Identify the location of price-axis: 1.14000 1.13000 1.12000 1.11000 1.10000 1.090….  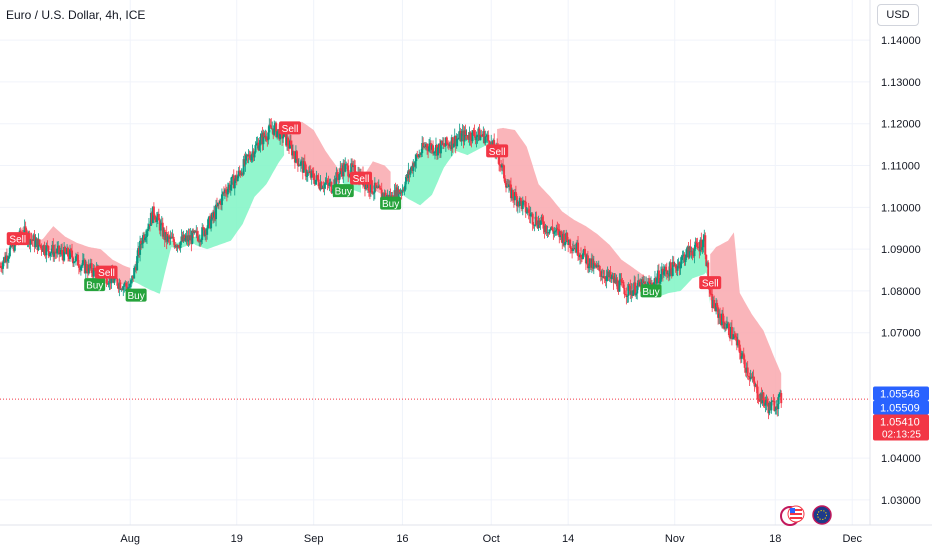
(901, 271).